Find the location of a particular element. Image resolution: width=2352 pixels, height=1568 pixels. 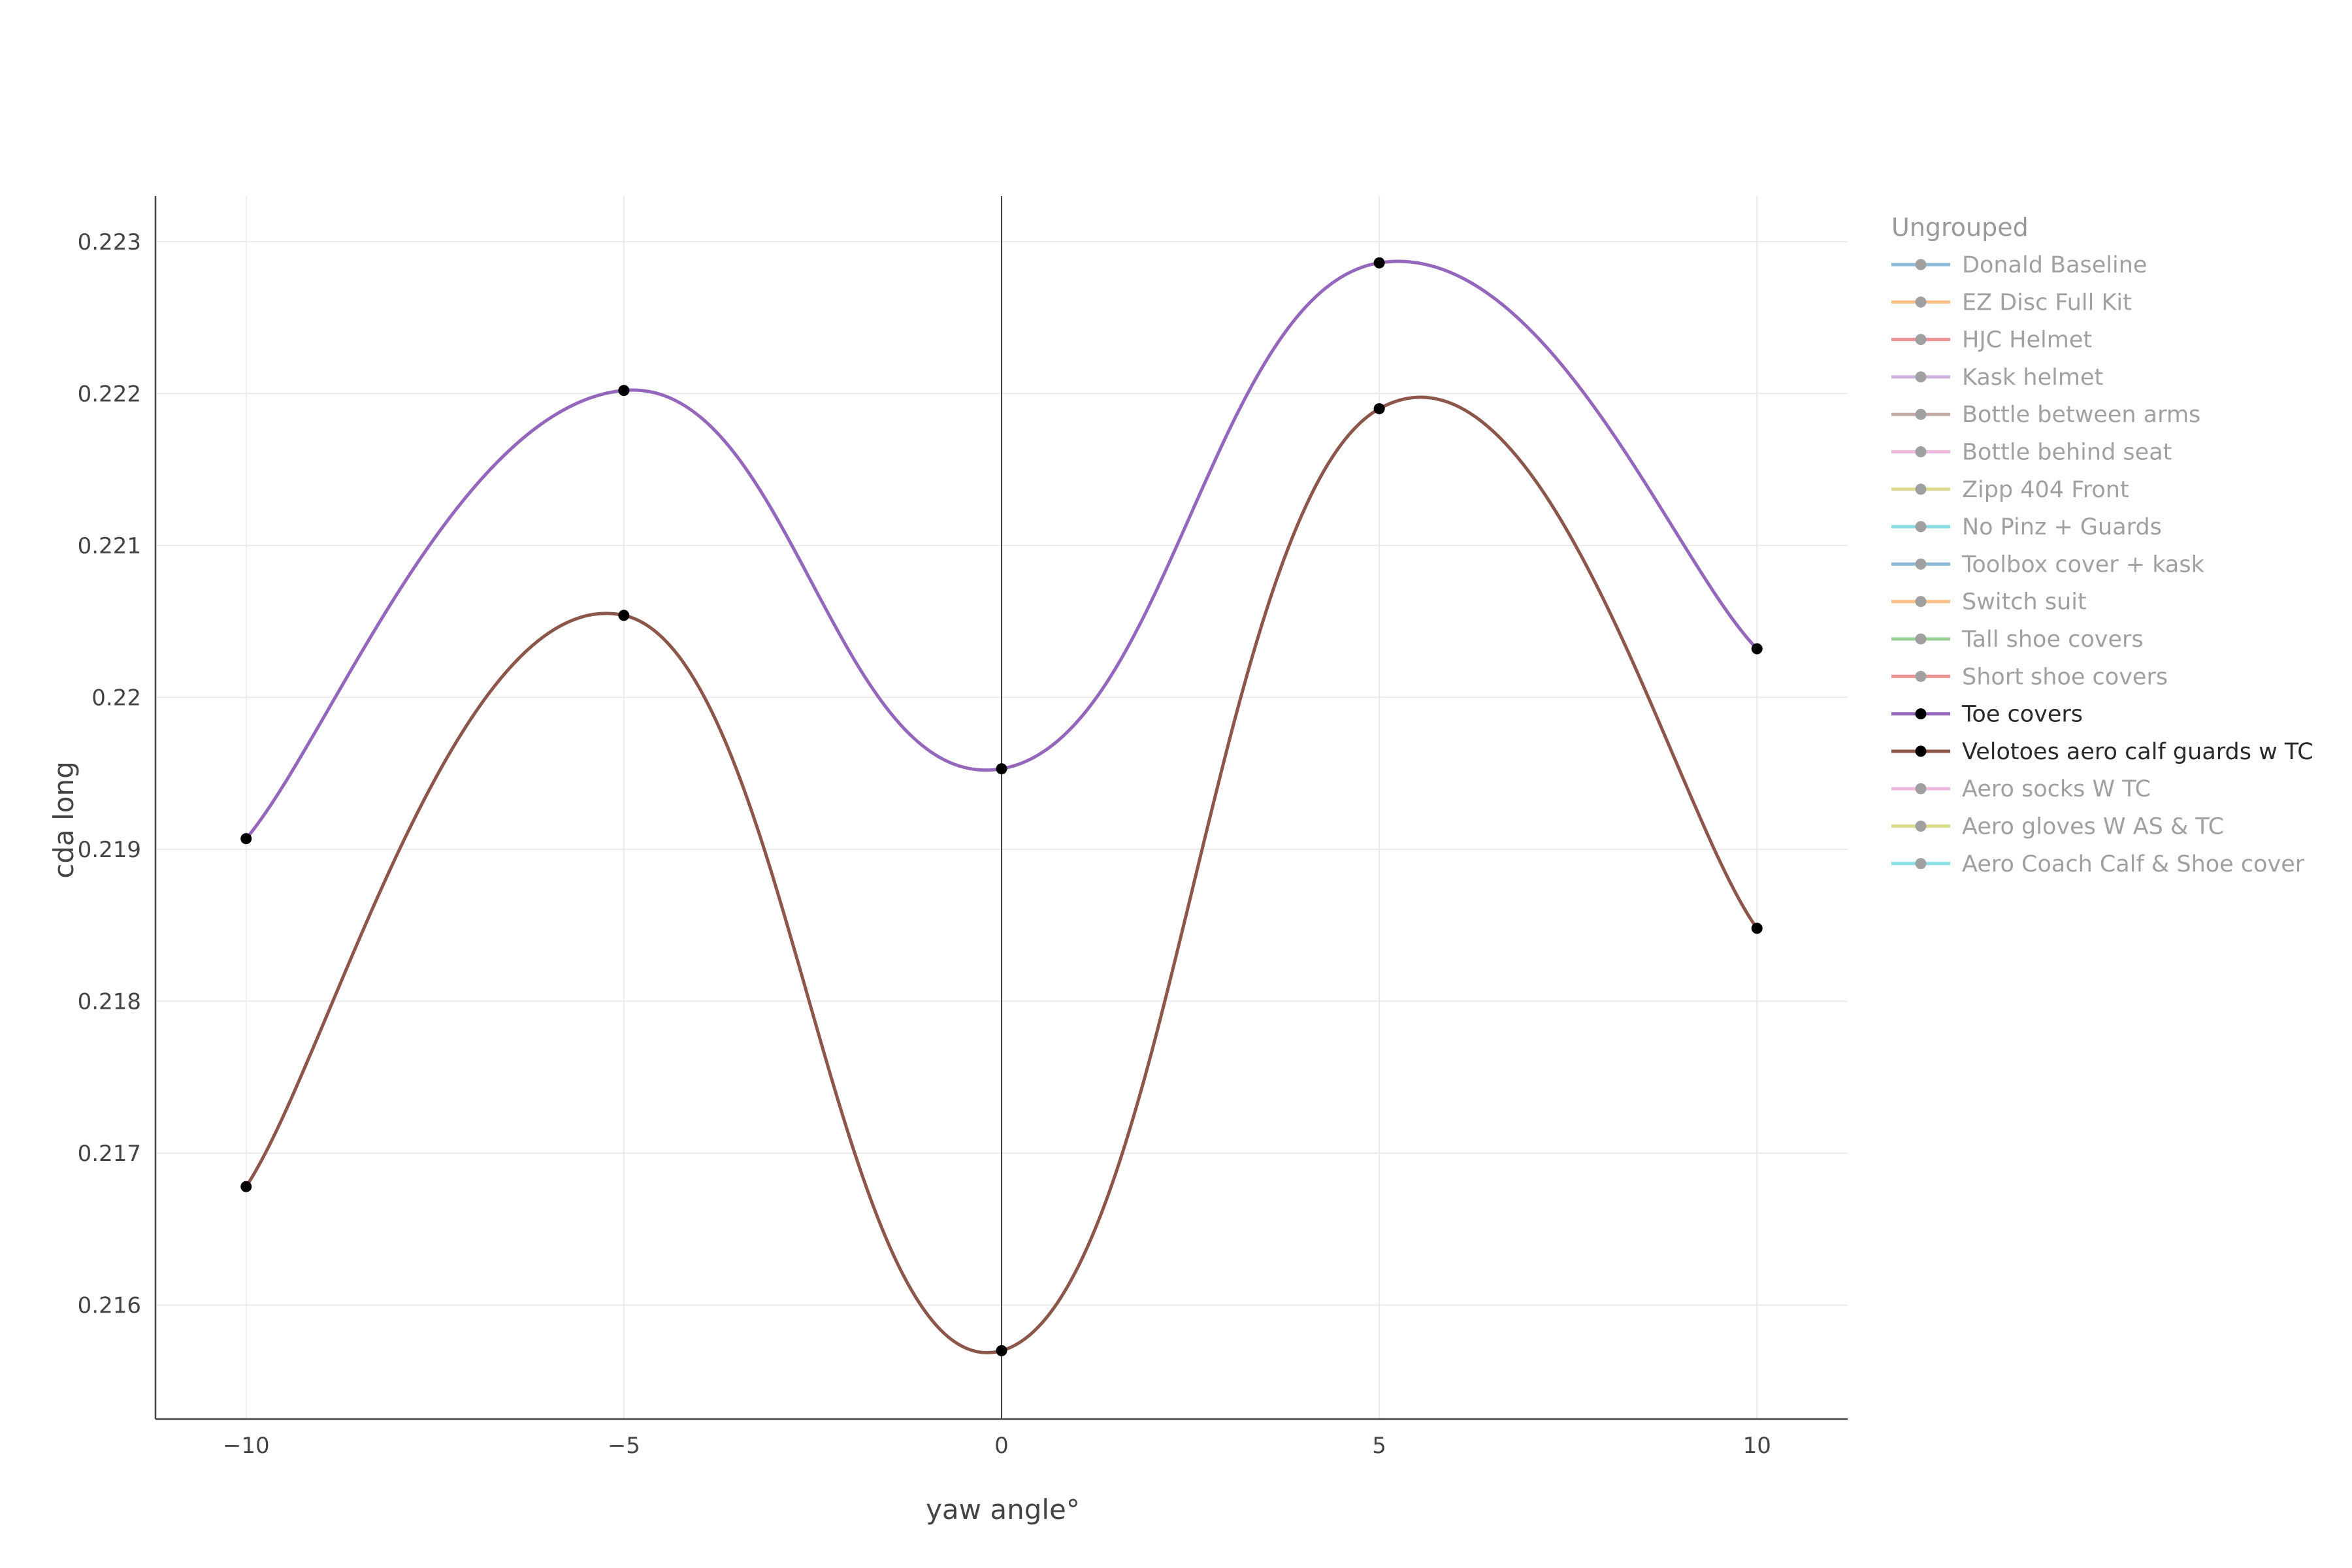

legend-item: Tall shoe covers is located at coordinates (2017, 640).